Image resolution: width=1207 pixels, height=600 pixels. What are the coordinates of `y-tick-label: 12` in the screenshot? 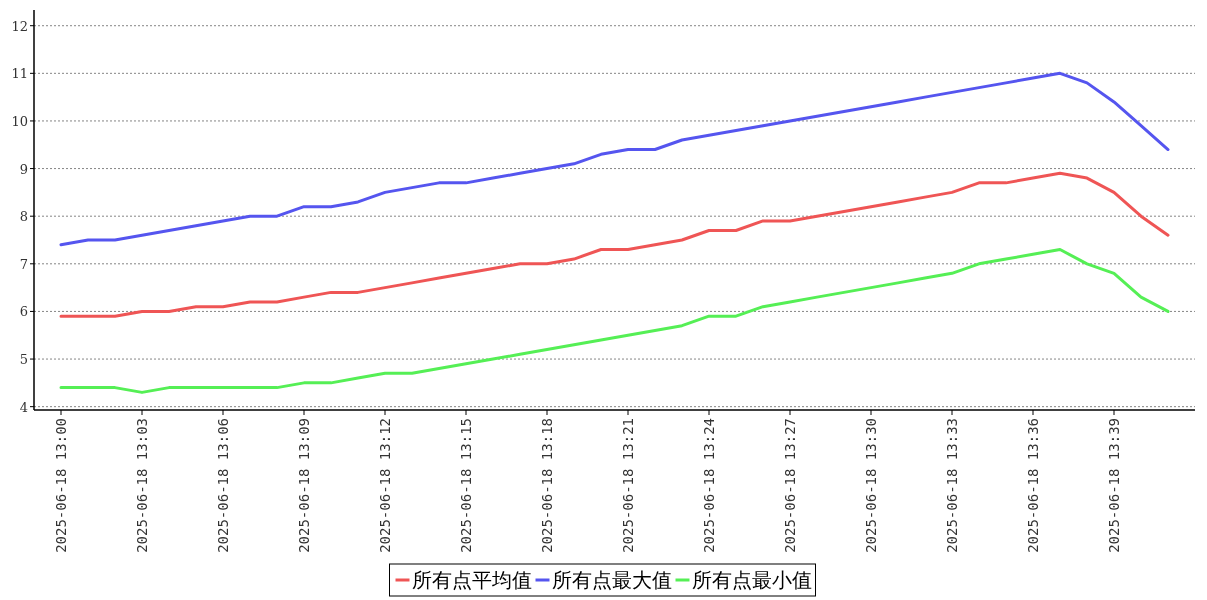 It's located at (19, 26).